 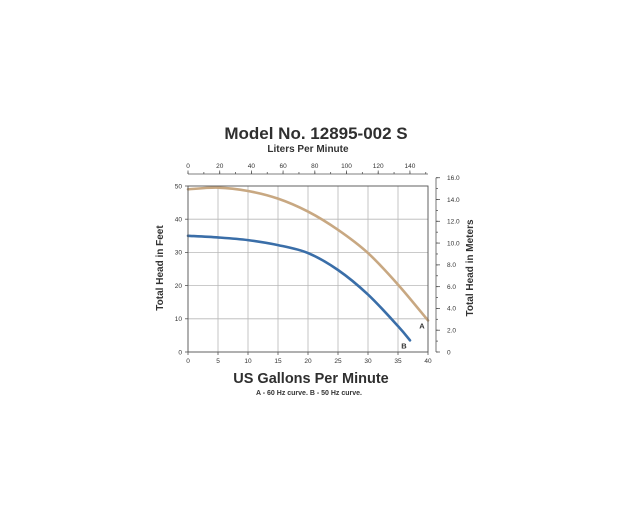 What do you see at coordinates (449, 352) in the screenshot?
I see `right-tick-label: 0` at bounding box center [449, 352].